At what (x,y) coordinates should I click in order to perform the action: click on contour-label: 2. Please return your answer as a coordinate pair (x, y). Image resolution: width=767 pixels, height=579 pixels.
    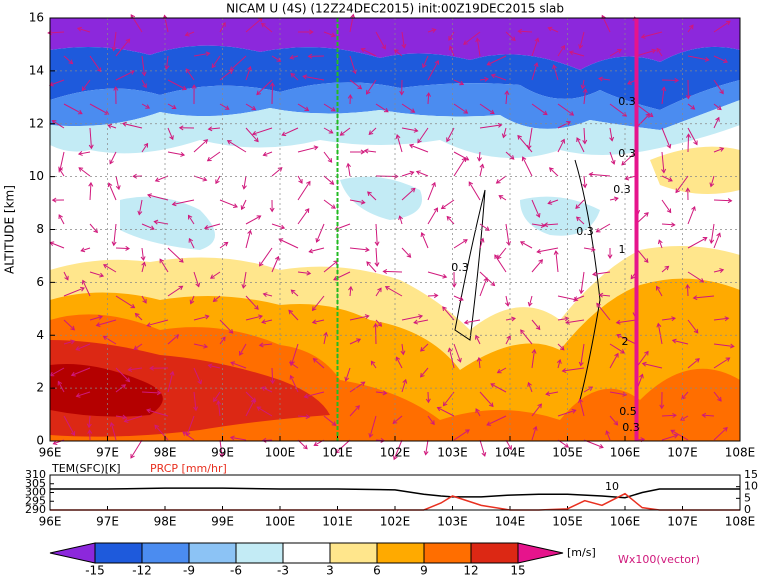
    Looking at the image, I should click on (625, 341).